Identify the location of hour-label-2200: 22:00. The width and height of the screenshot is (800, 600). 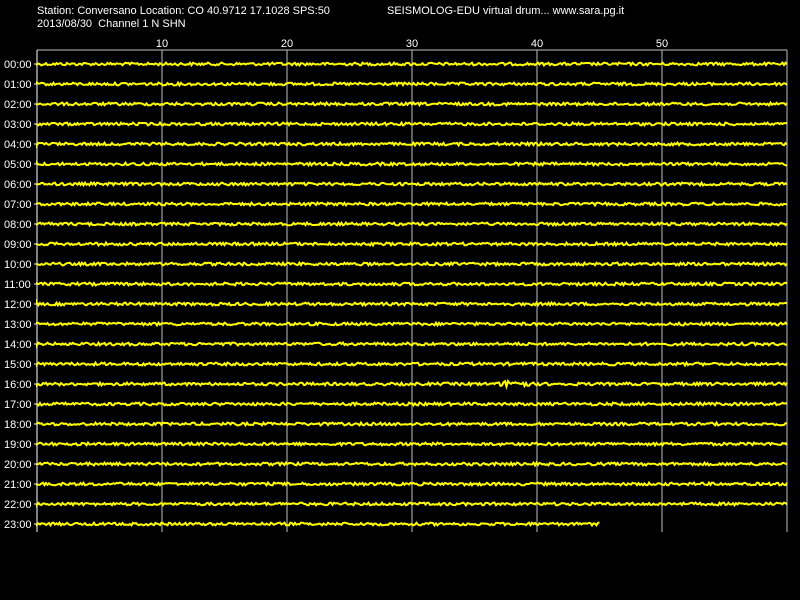
(18, 505).